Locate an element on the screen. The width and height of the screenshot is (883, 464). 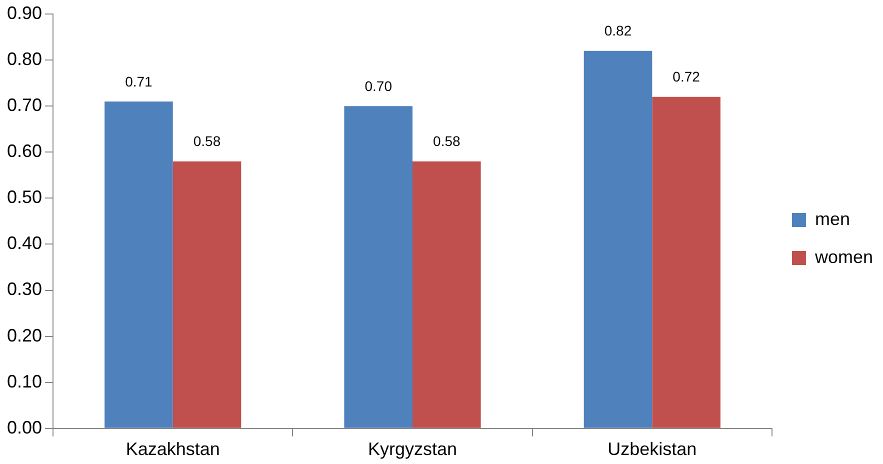
data-label: 0.70 is located at coordinates (378, 86).